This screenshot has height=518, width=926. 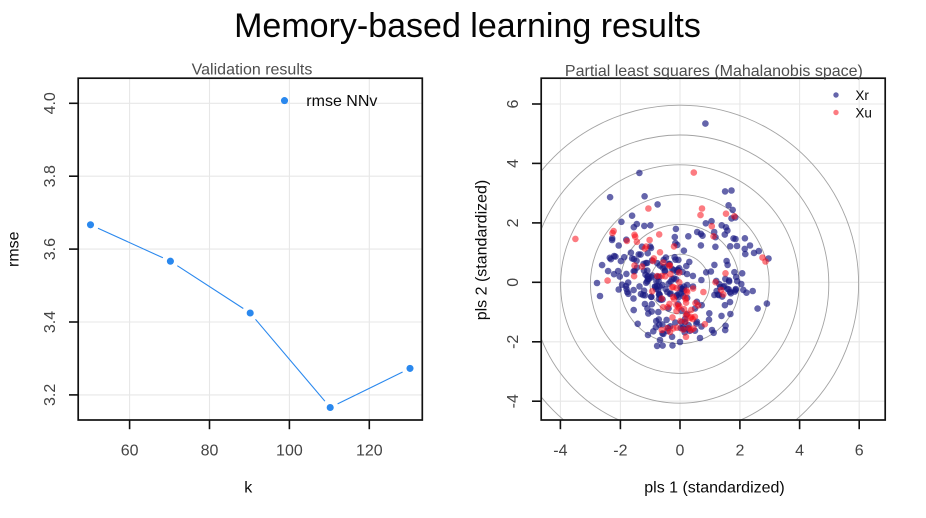 I want to click on svg-text: 3.6, so click(x=50, y=249).